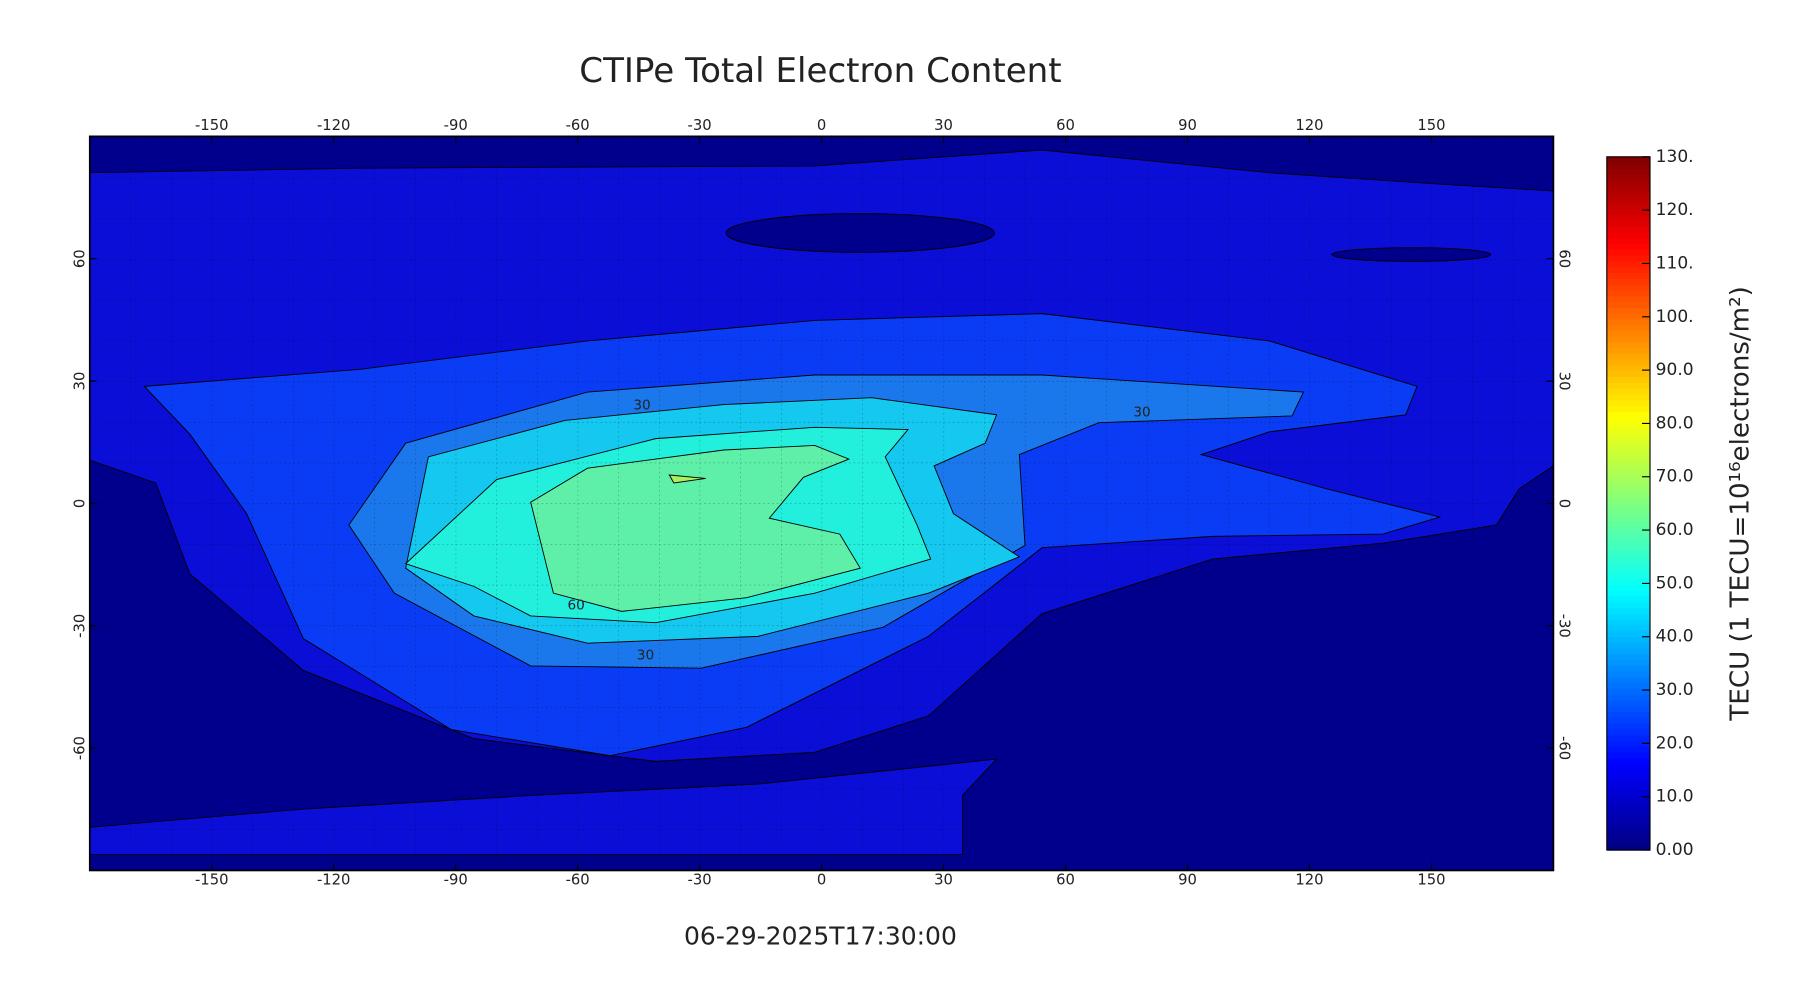  What do you see at coordinates (1564, 626) in the screenshot?
I see `y-tick-label-right: -30` at bounding box center [1564, 626].